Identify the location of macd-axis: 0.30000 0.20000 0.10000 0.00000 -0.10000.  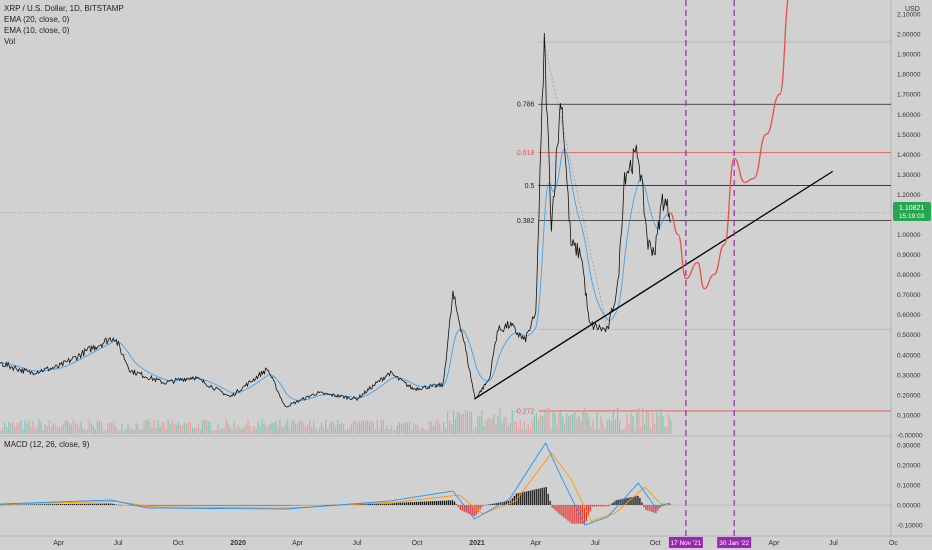
(910, 486).